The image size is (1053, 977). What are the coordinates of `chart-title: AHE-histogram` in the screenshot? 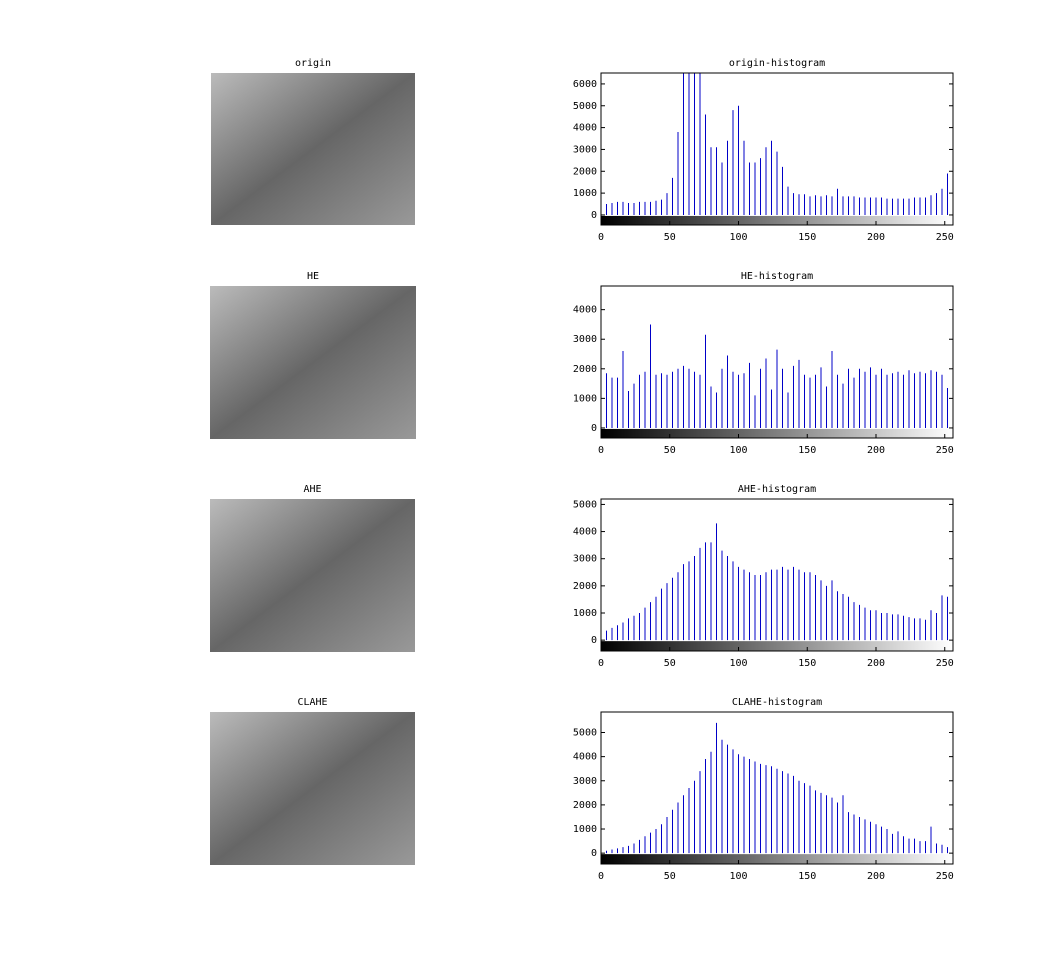 It's located at (777, 489).